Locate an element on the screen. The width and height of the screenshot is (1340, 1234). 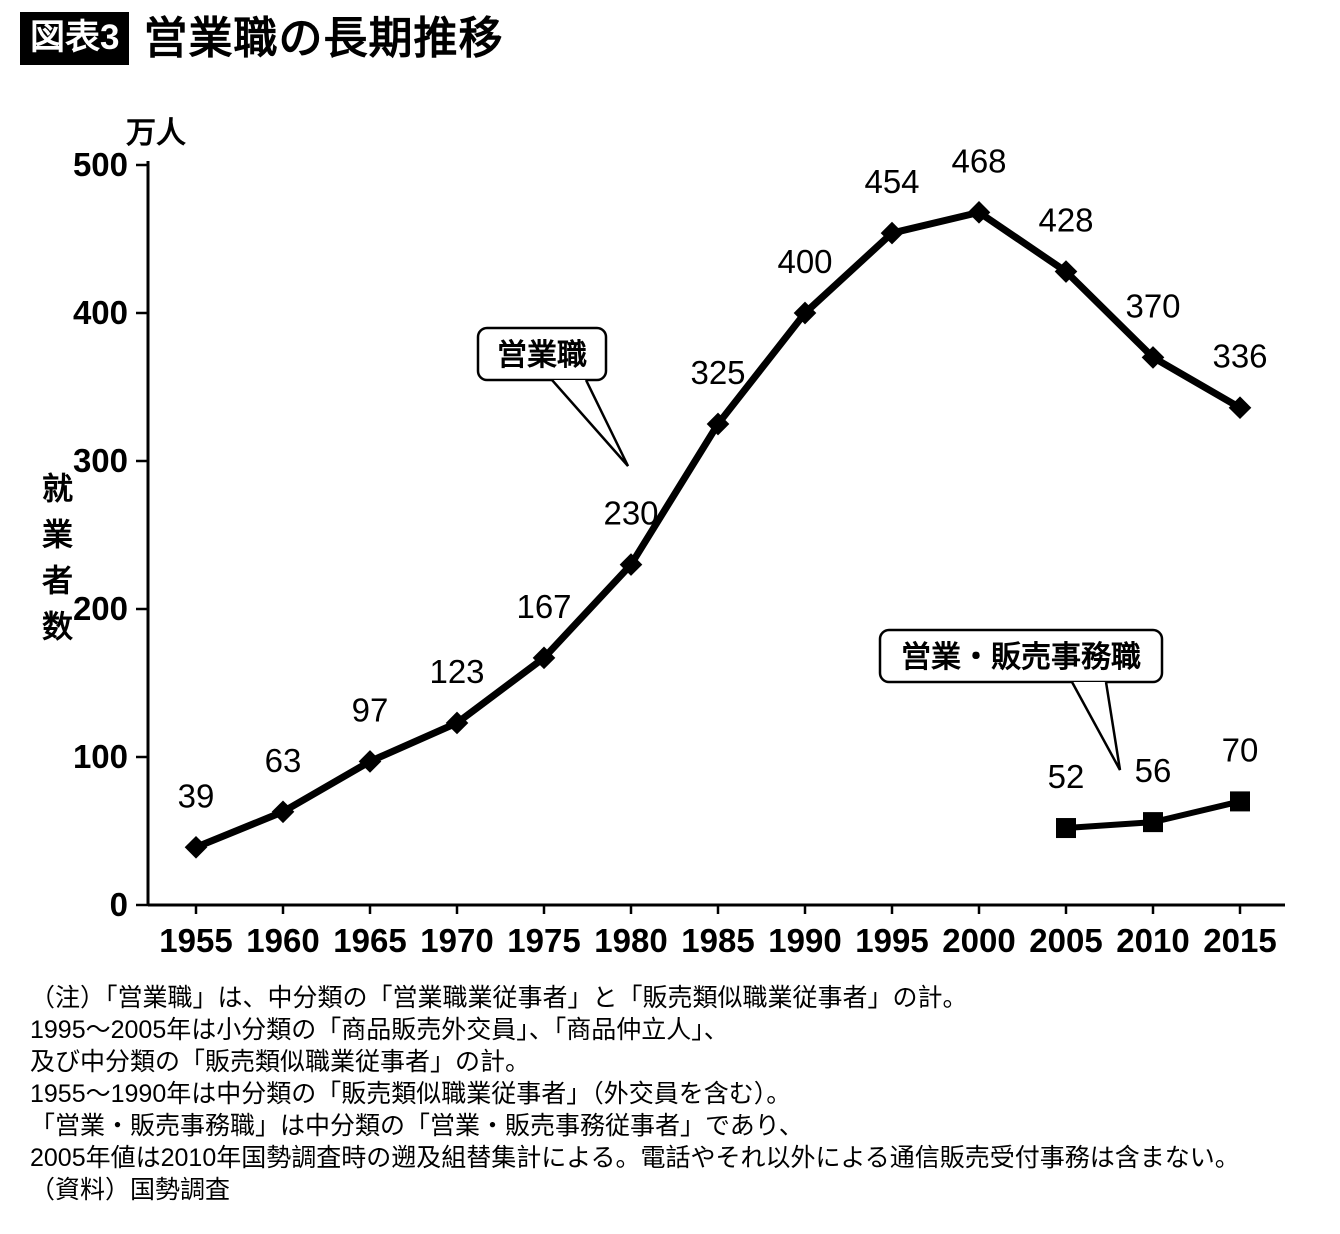
y-tick-label: 500 is located at coordinates (100, 164).